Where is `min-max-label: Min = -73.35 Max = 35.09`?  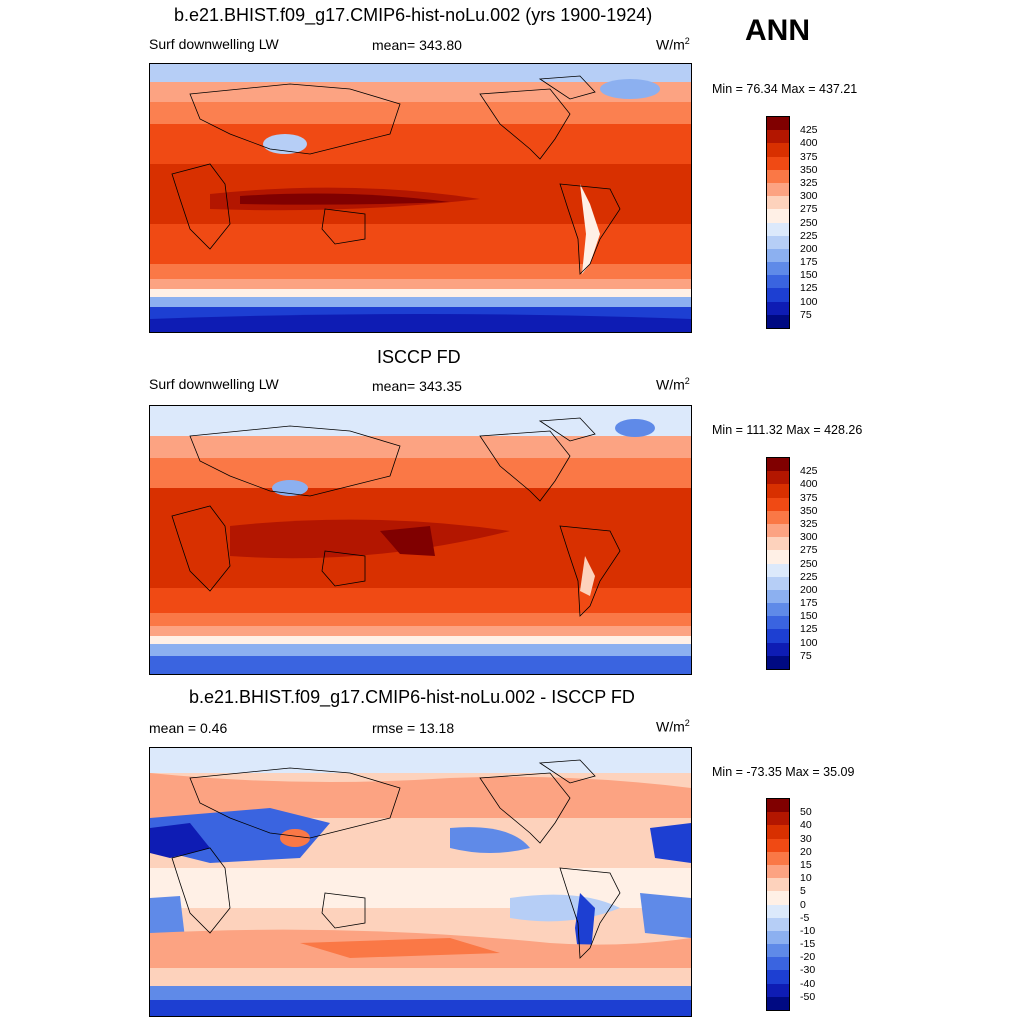
min-max-label: Min = -73.35 Max = 35.09 is located at coordinates (783, 772).